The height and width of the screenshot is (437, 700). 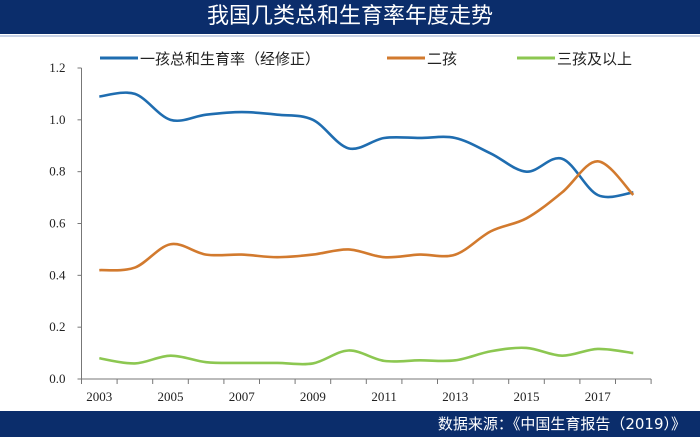 I want to click on x-tick-label: 2003, so click(x=99, y=396).